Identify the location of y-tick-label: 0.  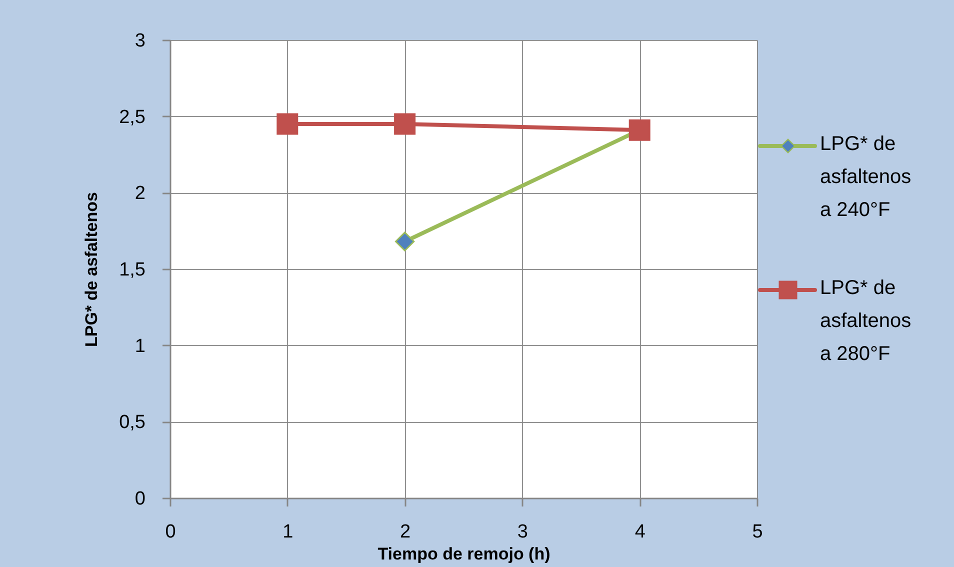
(140, 499).